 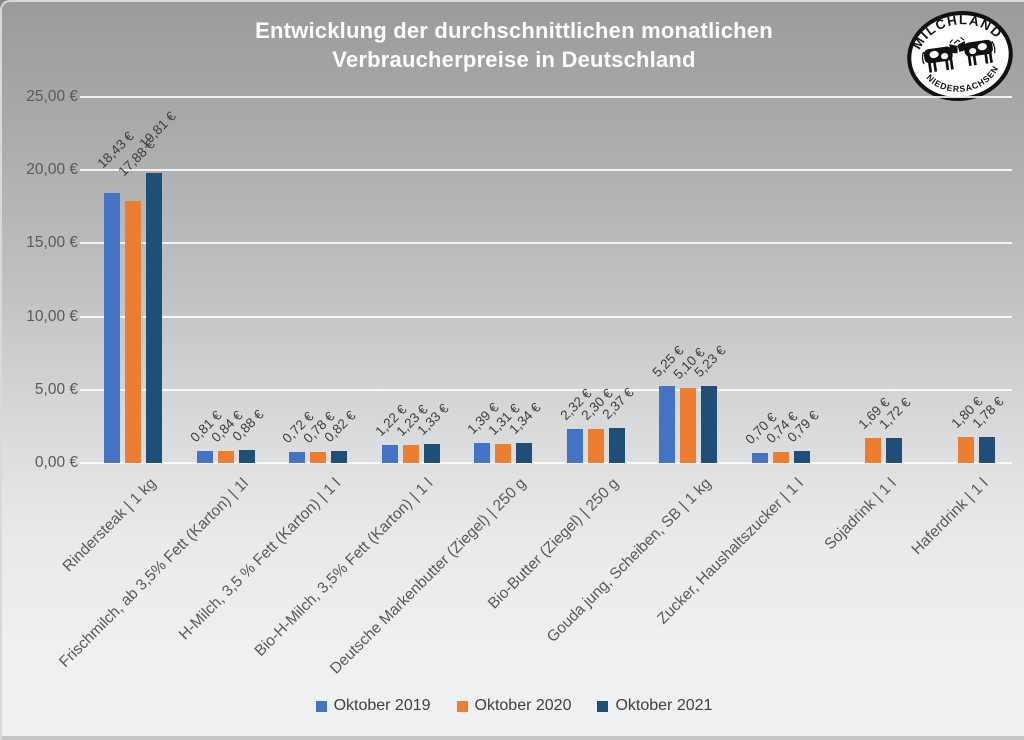 What do you see at coordinates (523, 705) in the screenshot?
I see `legend-label: Oktober 2020` at bounding box center [523, 705].